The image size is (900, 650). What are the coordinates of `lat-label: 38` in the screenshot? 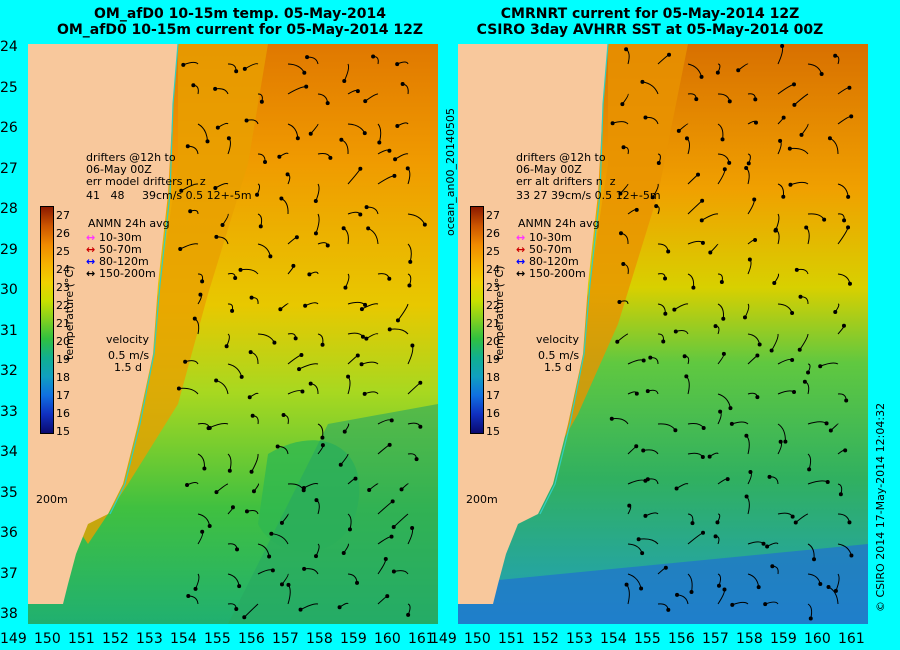 It's located at (9, 614).